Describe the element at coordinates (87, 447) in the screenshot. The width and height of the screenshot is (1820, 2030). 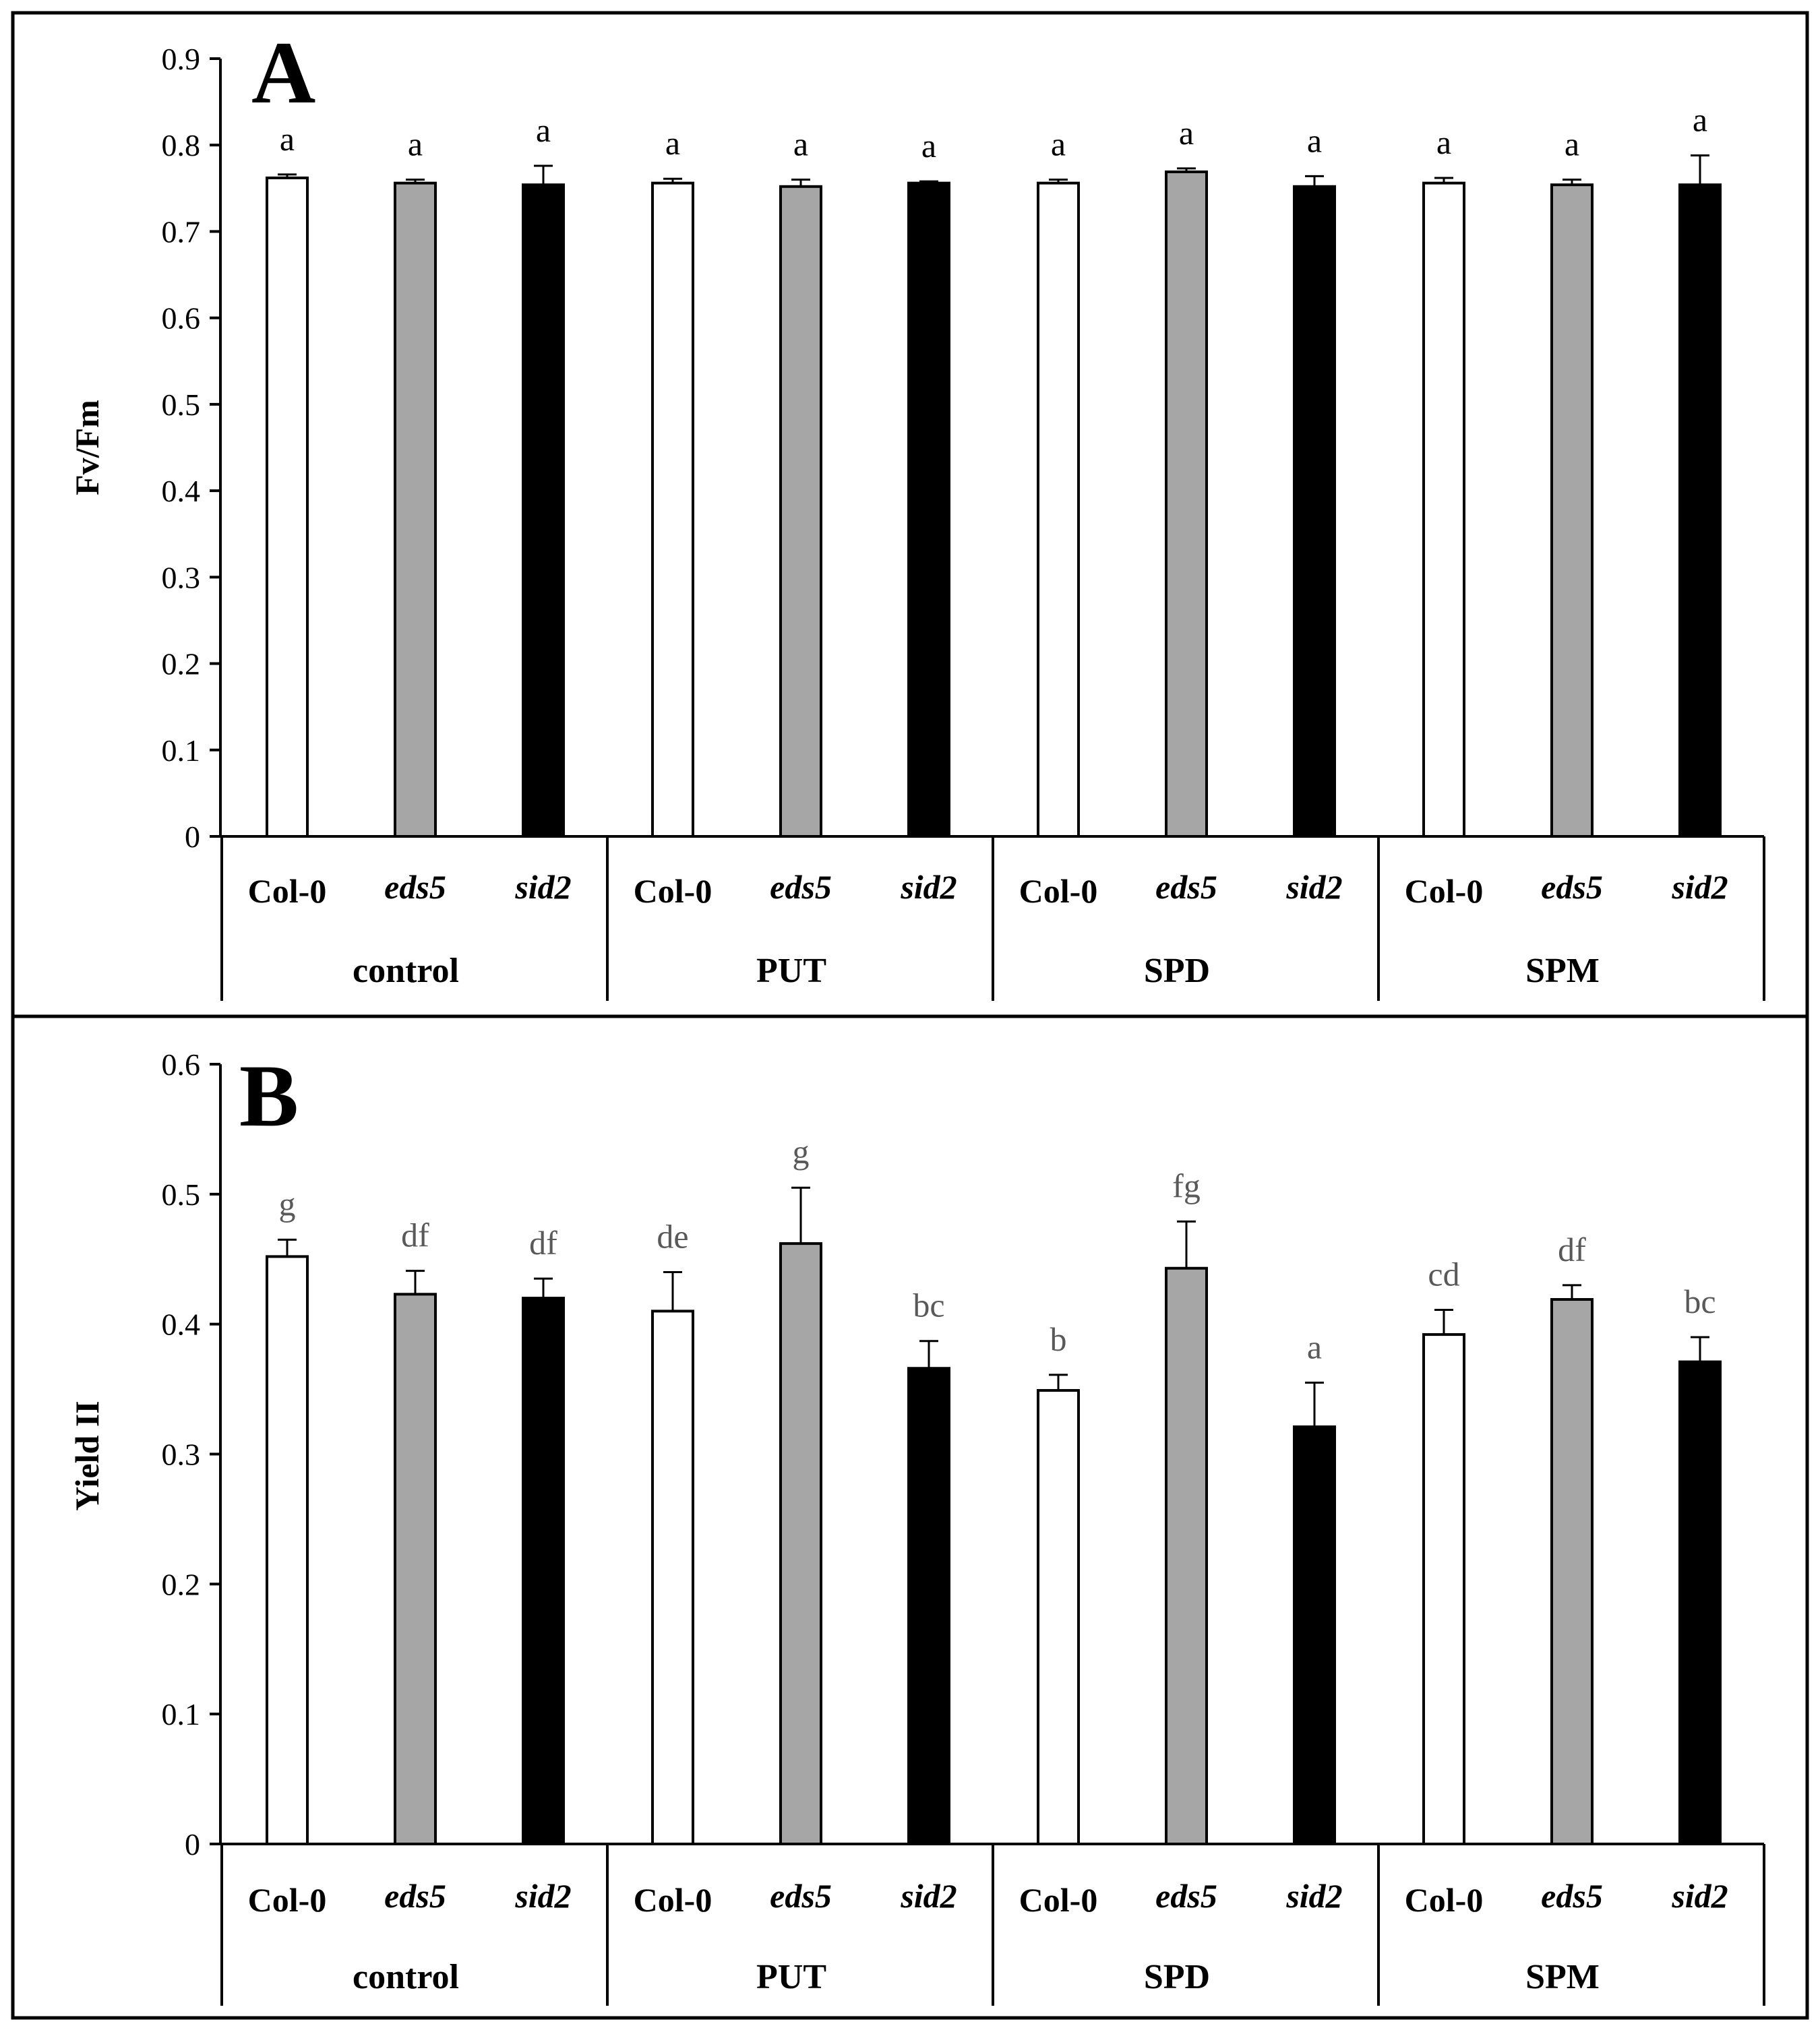
I see `panel-a-y-axis-title: Fv/Fm` at that location.